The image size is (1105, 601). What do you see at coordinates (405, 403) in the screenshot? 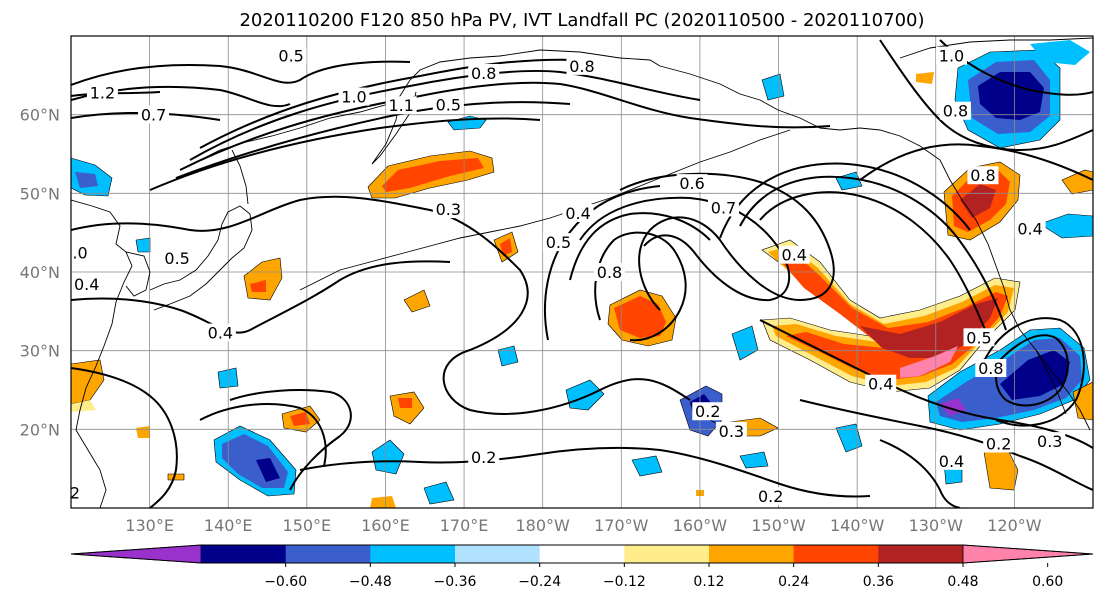
I see `shade-orange-400-red` at bounding box center [405, 403].